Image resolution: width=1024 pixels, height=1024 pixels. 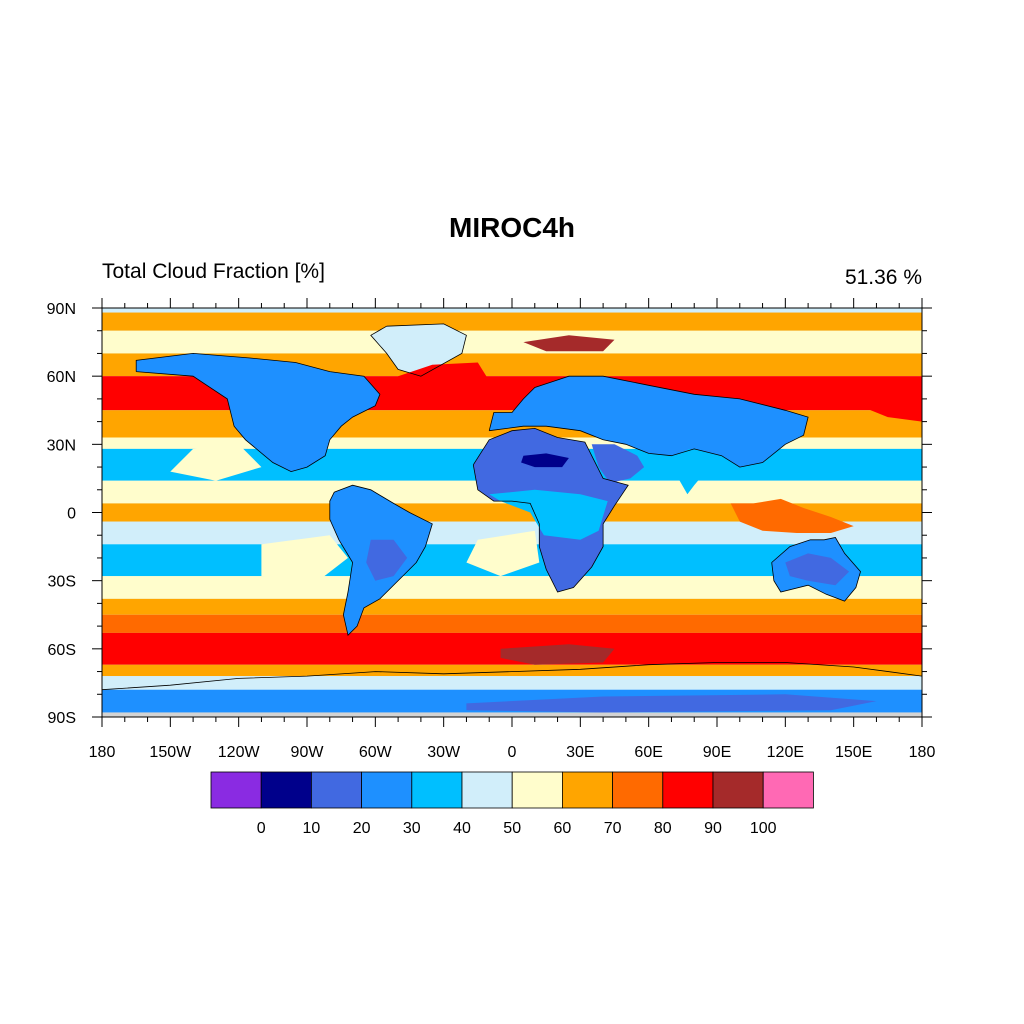 What do you see at coordinates (763, 828) in the screenshot?
I see `colorbar-label: 100` at bounding box center [763, 828].